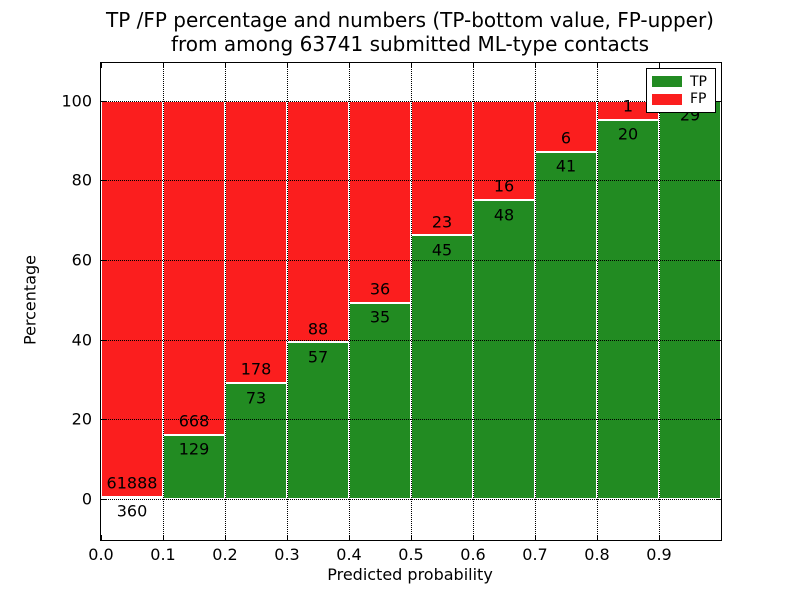 This screenshot has width=800, height=600. I want to click on x-tick-label: 0.8, so click(597, 554).